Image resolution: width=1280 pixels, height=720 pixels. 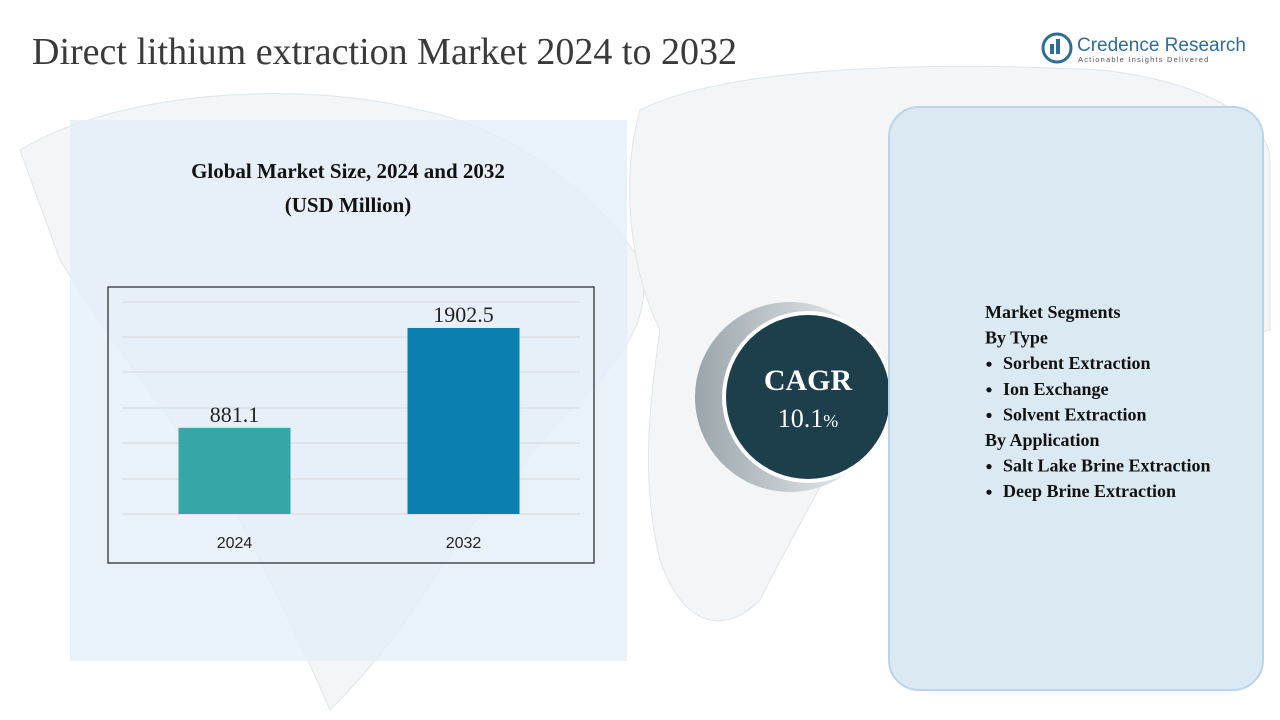 What do you see at coordinates (1089, 491) in the screenshot?
I see `segment-item: Deep Brine Extraction` at bounding box center [1089, 491].